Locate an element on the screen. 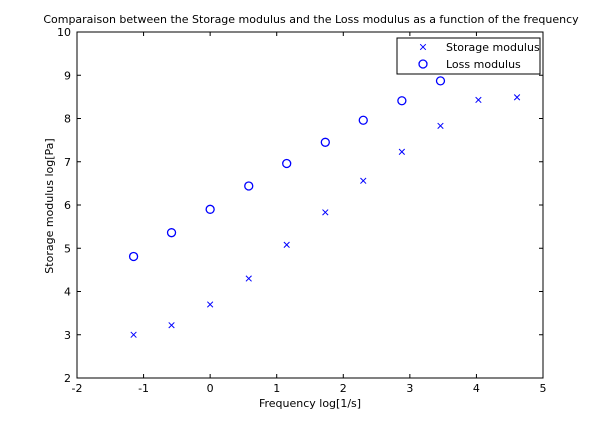 The width and height of the screenshot is (600, 424). x-tick-label: -2 is located at coordinates (77, 388).